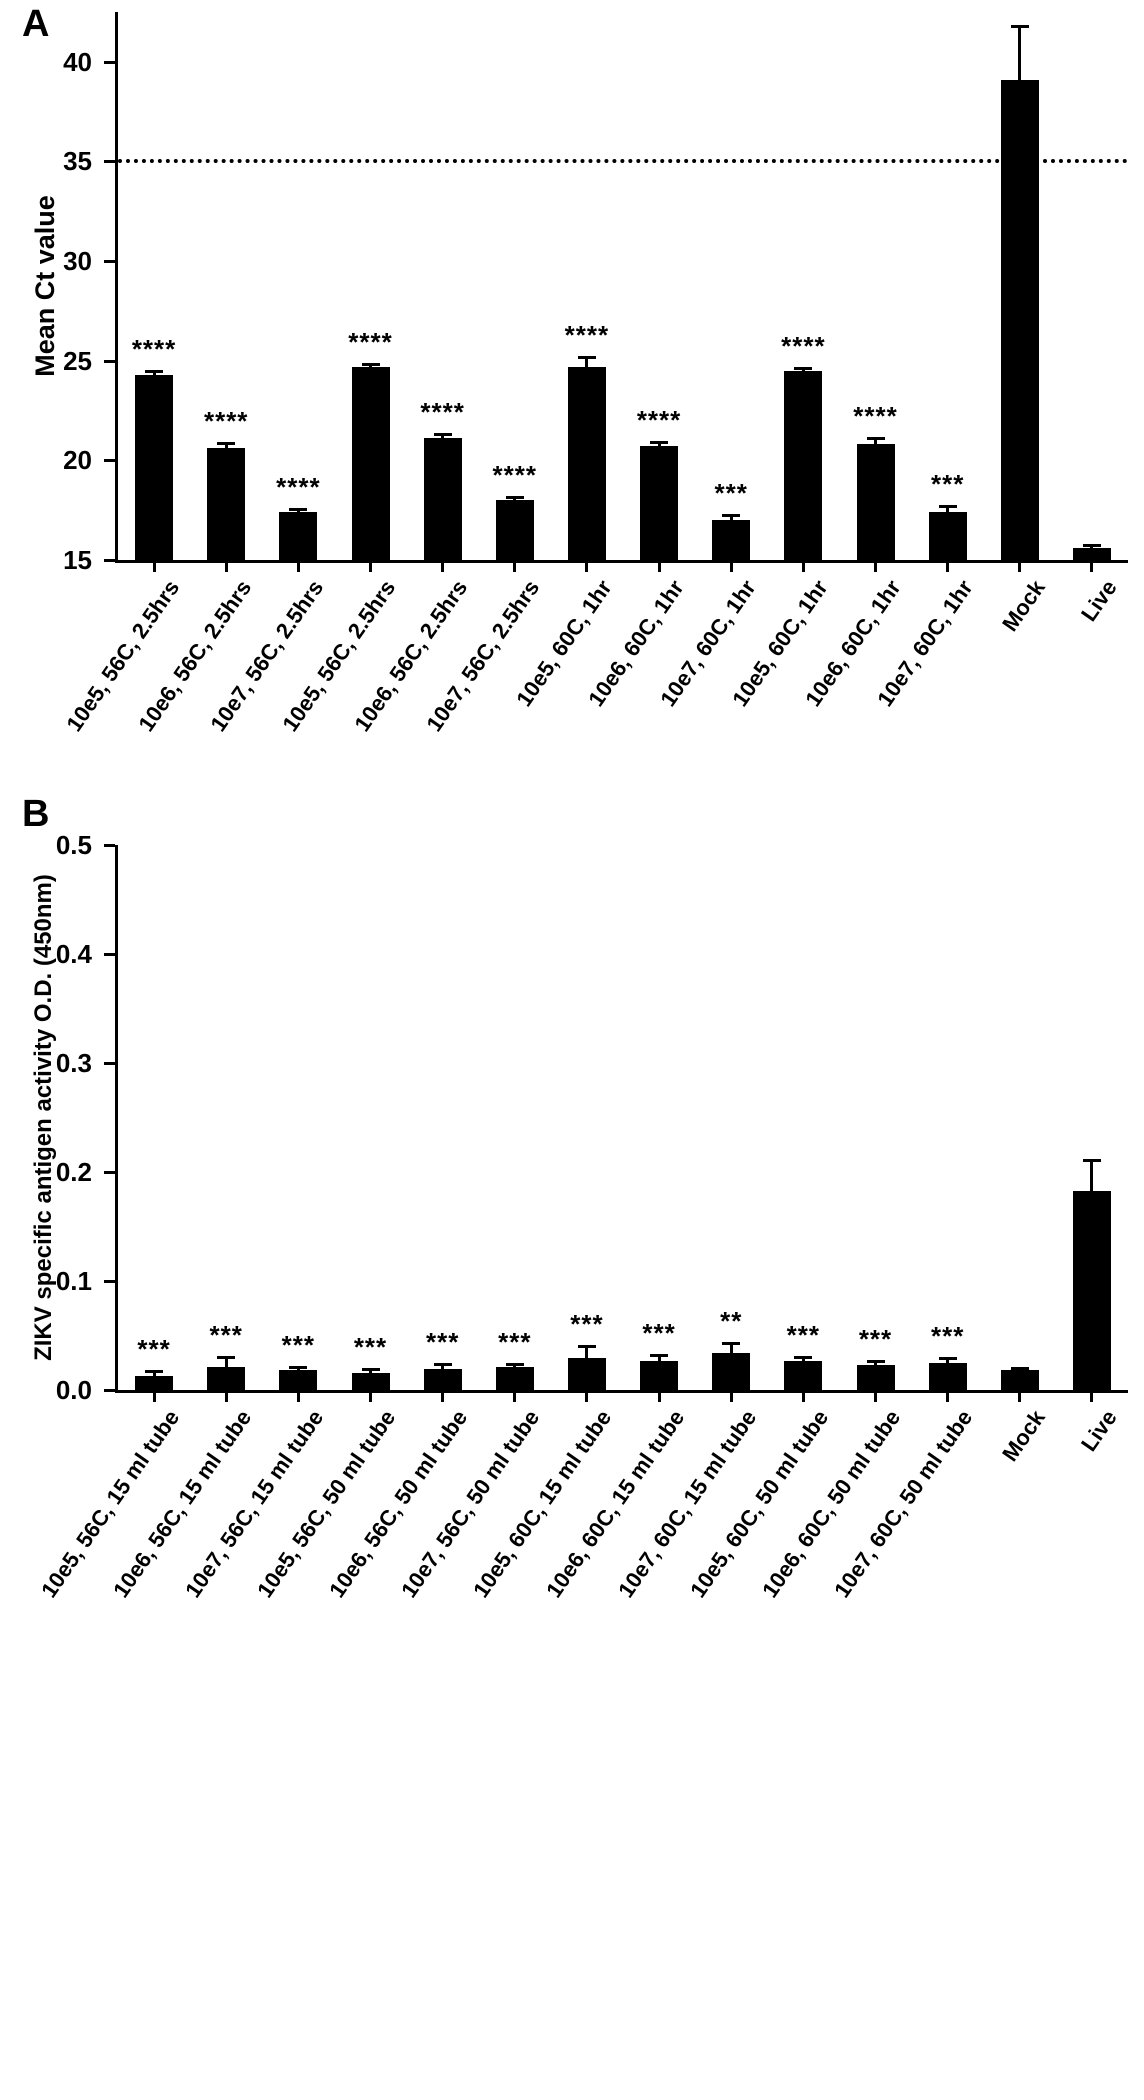 The height and width of the screenshot is (2100, 1144). I want to click on x-axis, so click(621, 1391).